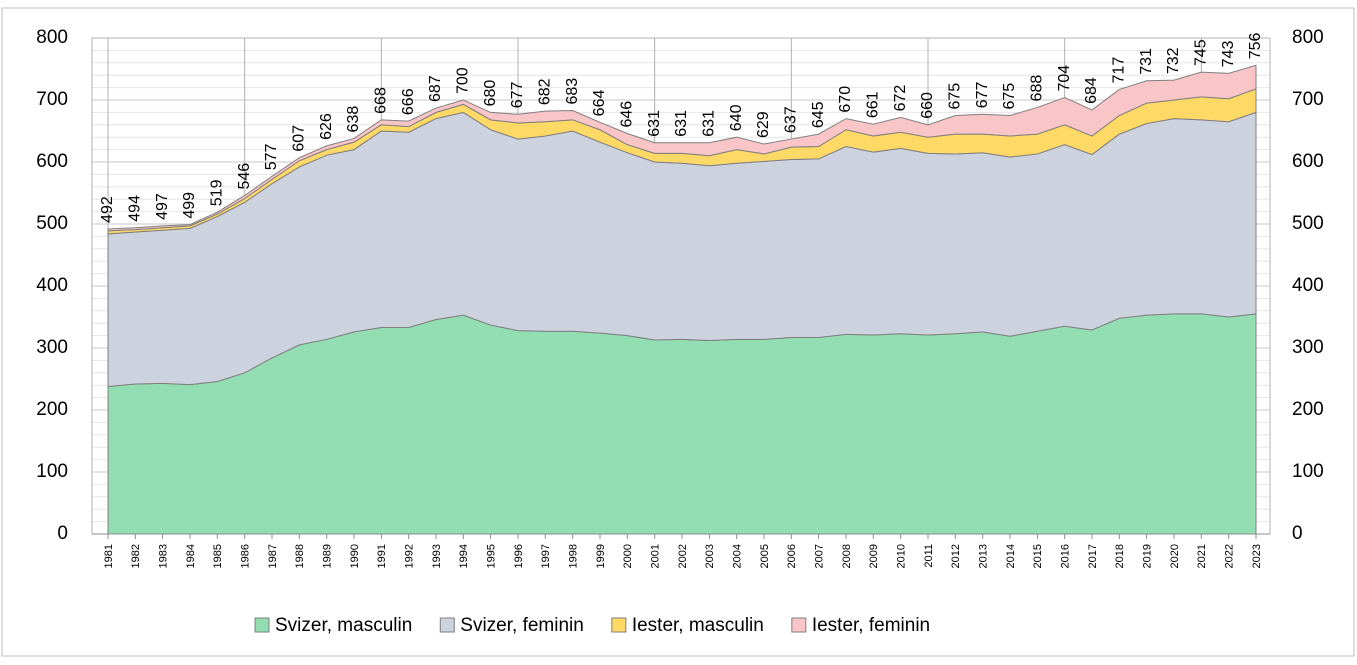 This screenshot has height=665, width=1357. Describe the element at coordinates (1255, 45) in the screenshot. I see `total-label: 756` at that location.